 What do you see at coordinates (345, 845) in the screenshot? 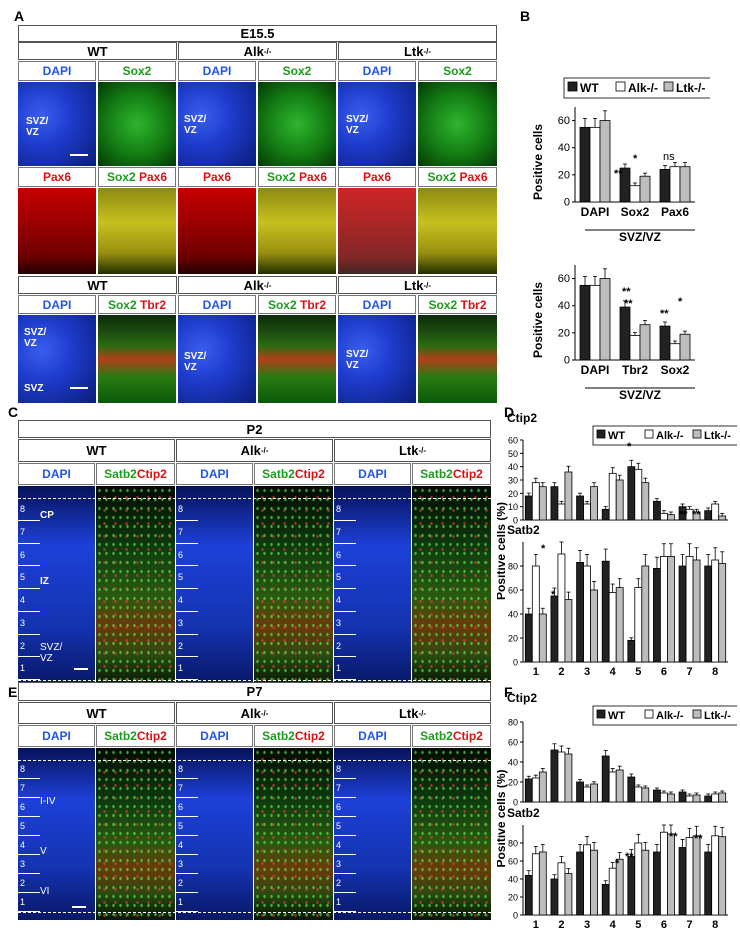
I see `bin-label-4: 4` at bounding box center [345, 845].